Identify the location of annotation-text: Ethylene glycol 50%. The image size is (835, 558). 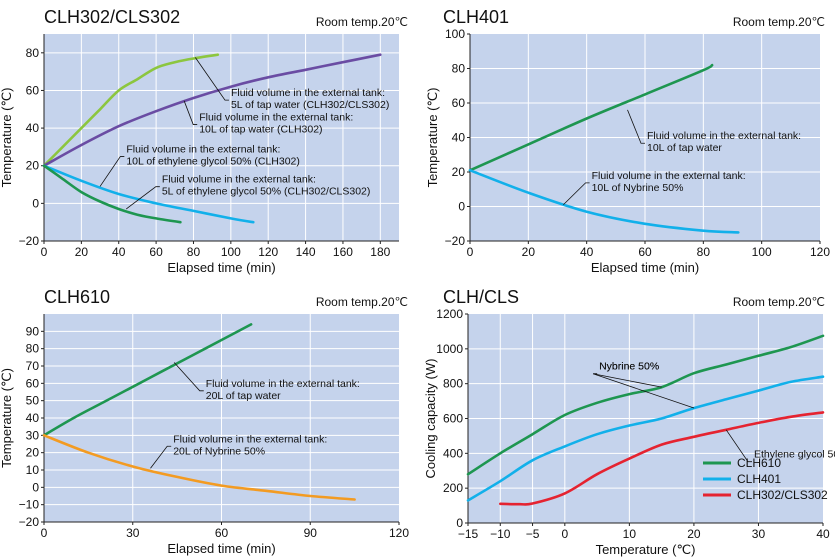
(794, 455).